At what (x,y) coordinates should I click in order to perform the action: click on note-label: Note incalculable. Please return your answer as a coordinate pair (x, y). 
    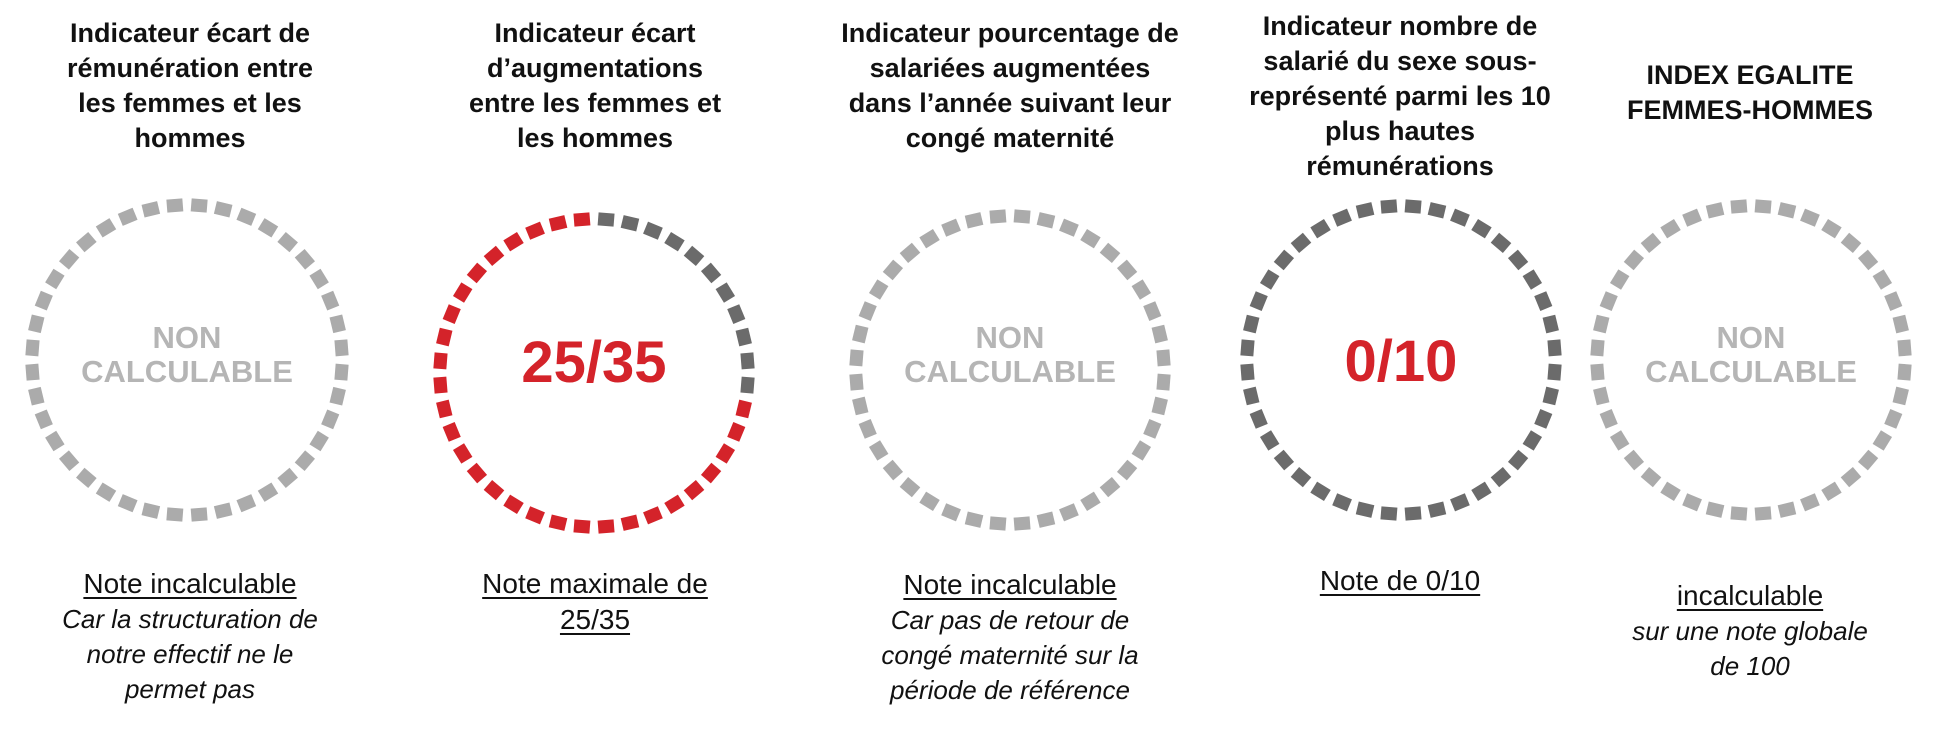
    Looking at the image, I should click on (190, 584).